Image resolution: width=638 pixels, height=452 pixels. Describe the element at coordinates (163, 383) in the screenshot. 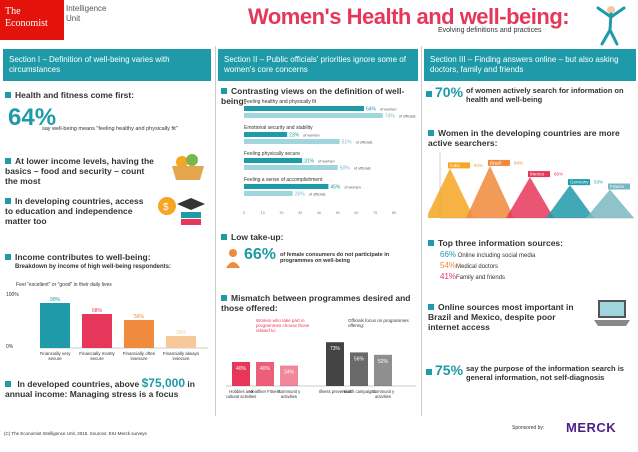

I see `s1-b5-amount: $75,000` at that location.